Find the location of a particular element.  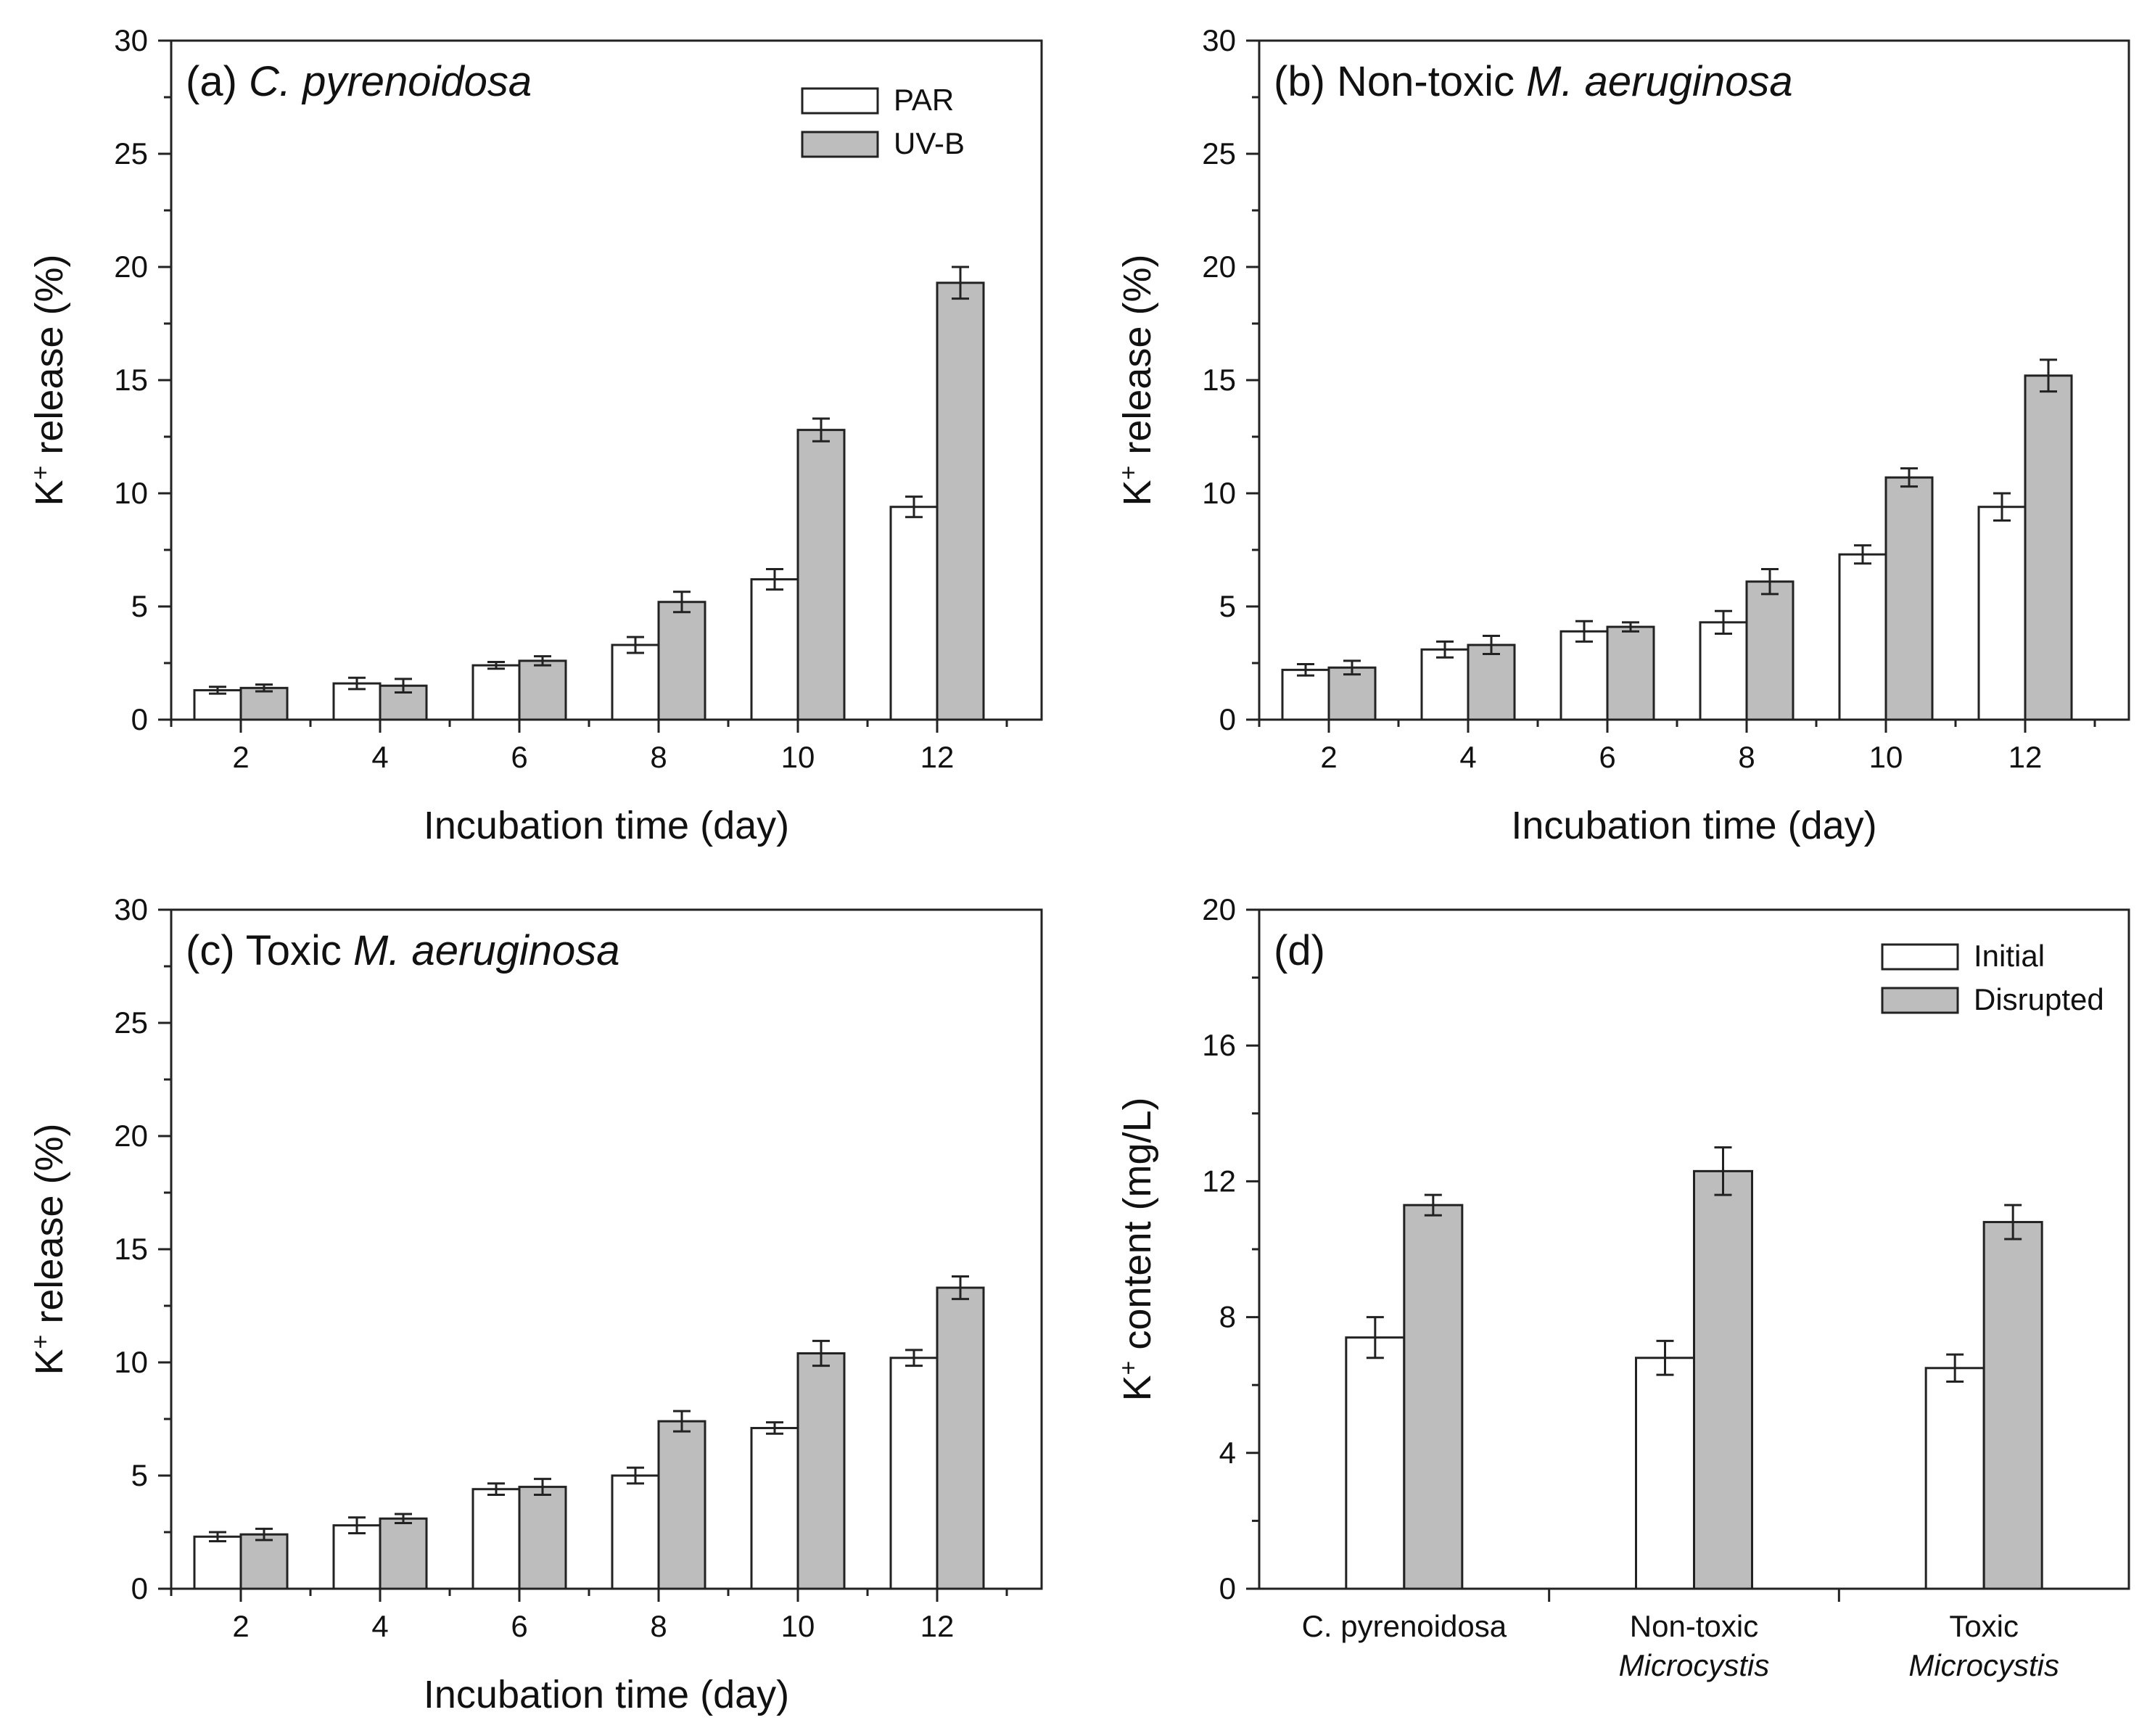

x-tick-label: C. pyrenoidosa is located at coordinates (1404, 1626).